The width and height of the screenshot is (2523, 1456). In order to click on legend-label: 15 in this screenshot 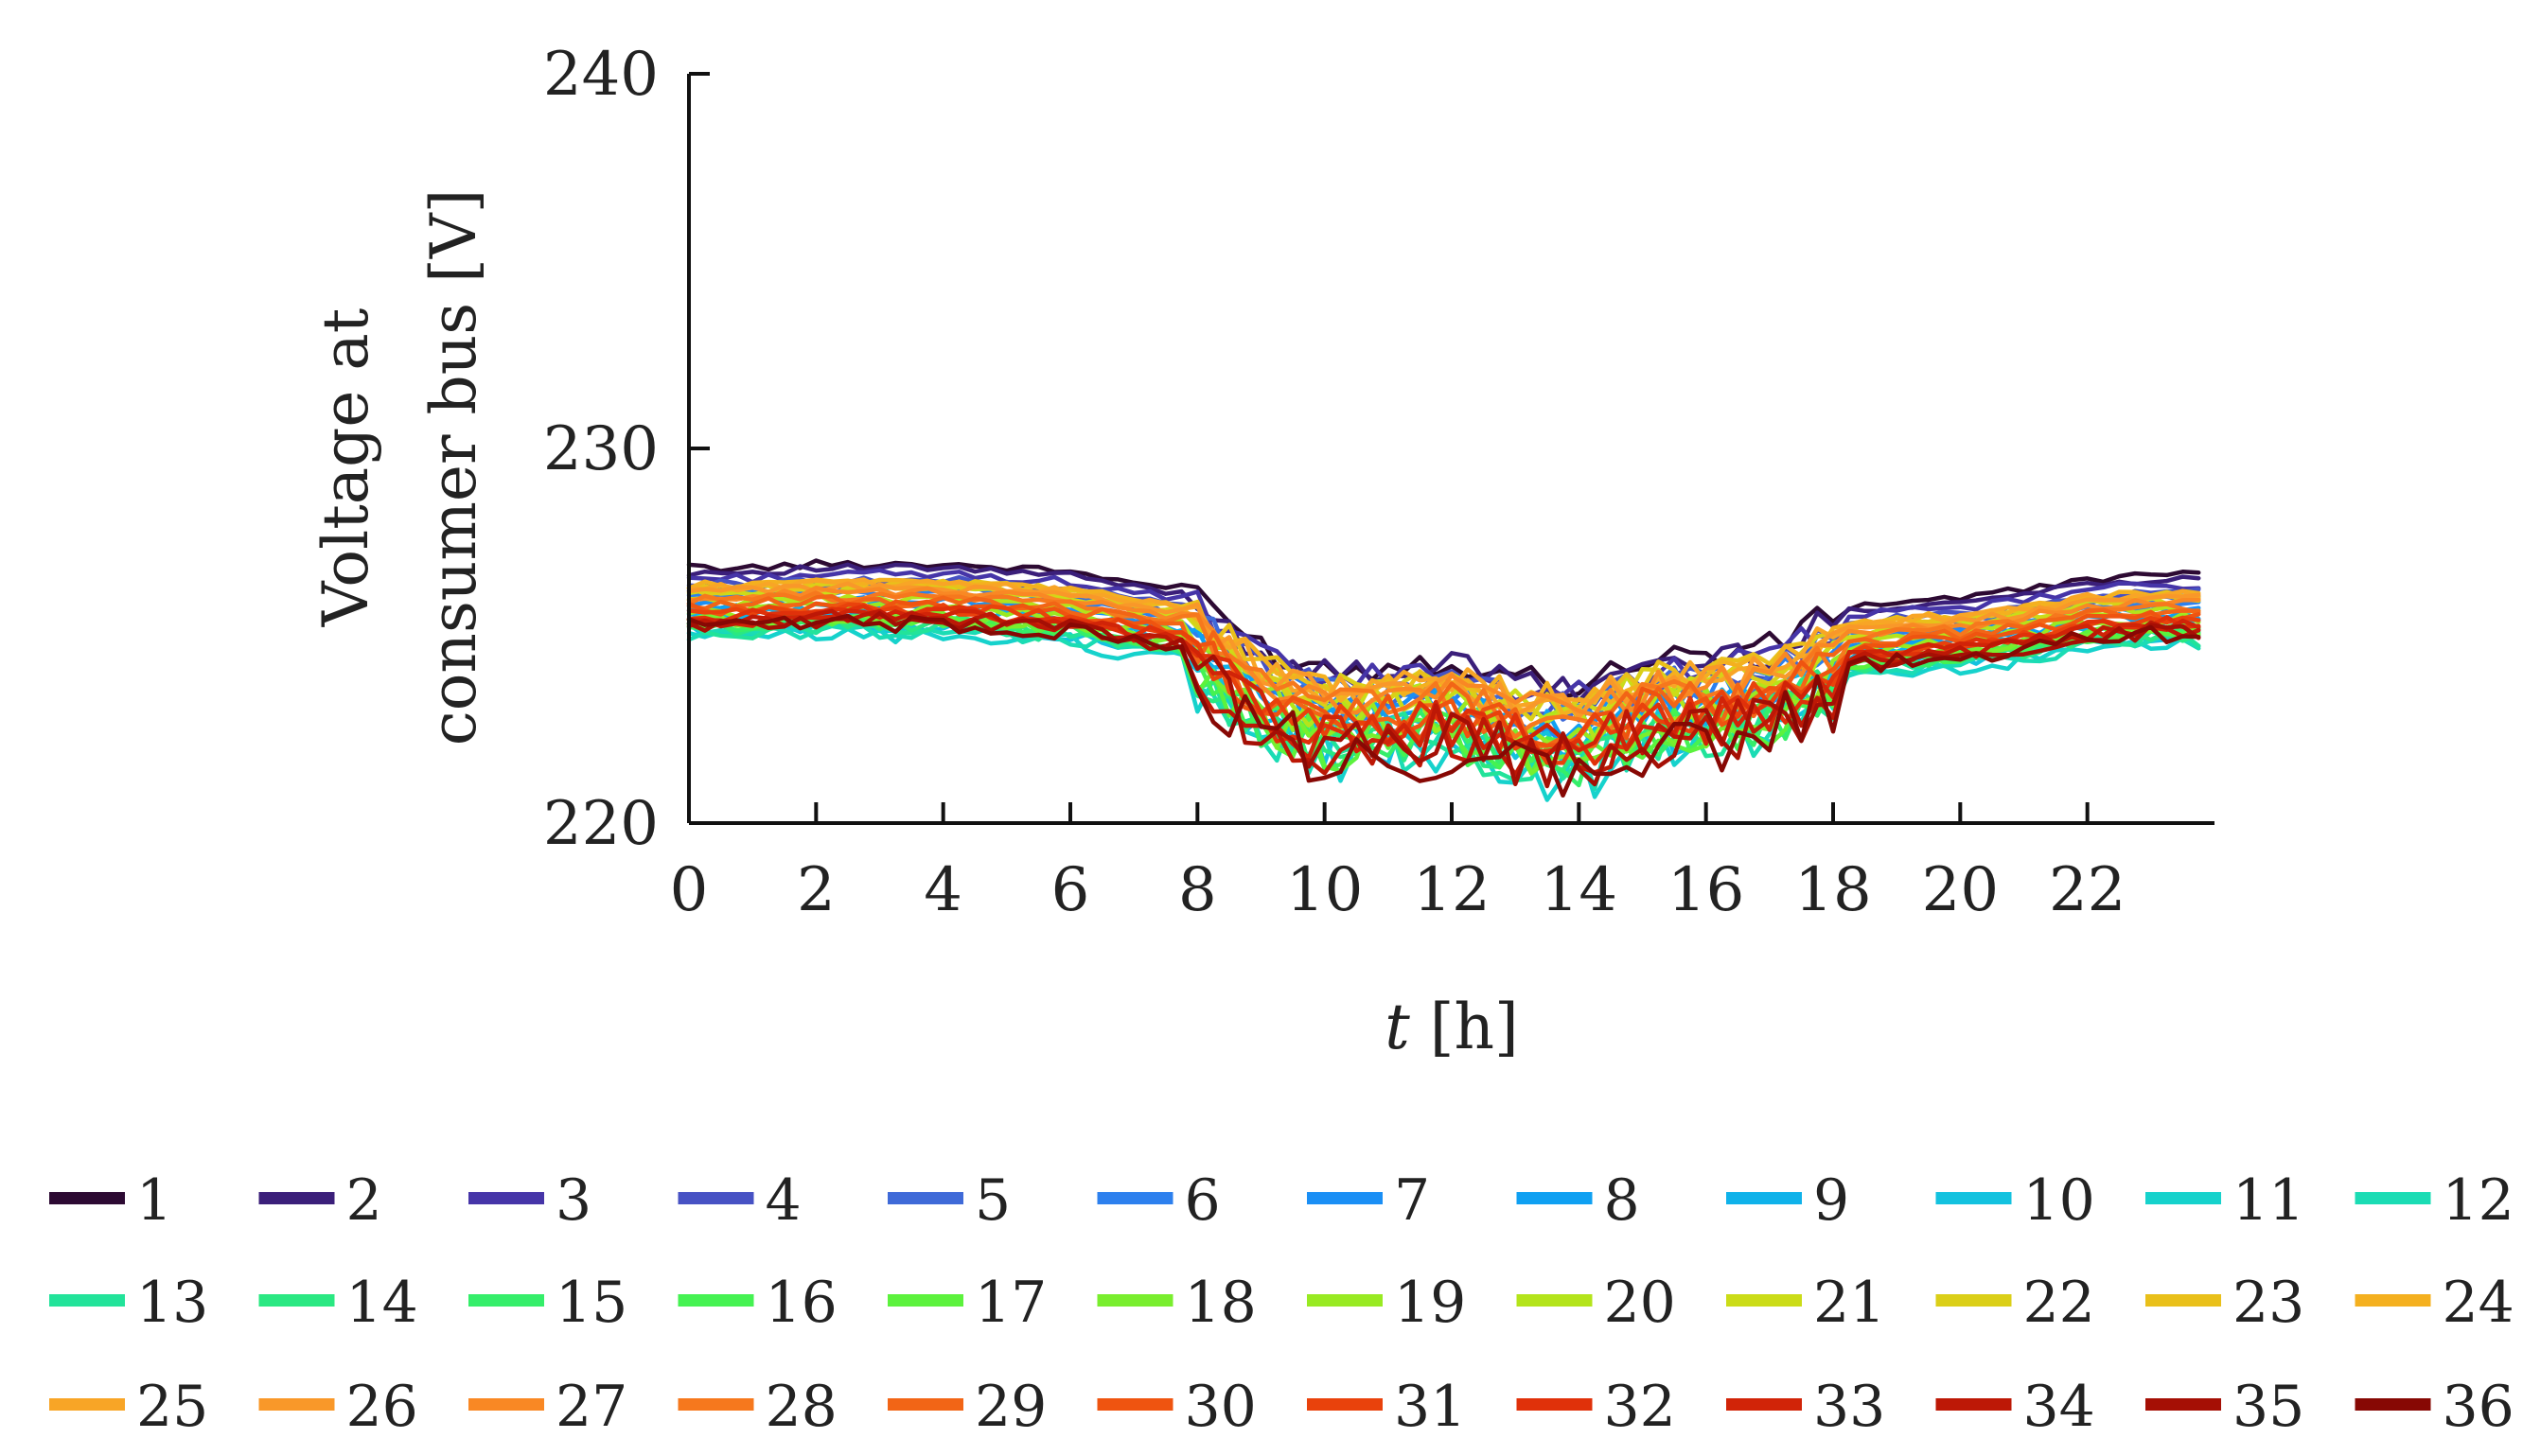, I will do `click(592, 1303)`.